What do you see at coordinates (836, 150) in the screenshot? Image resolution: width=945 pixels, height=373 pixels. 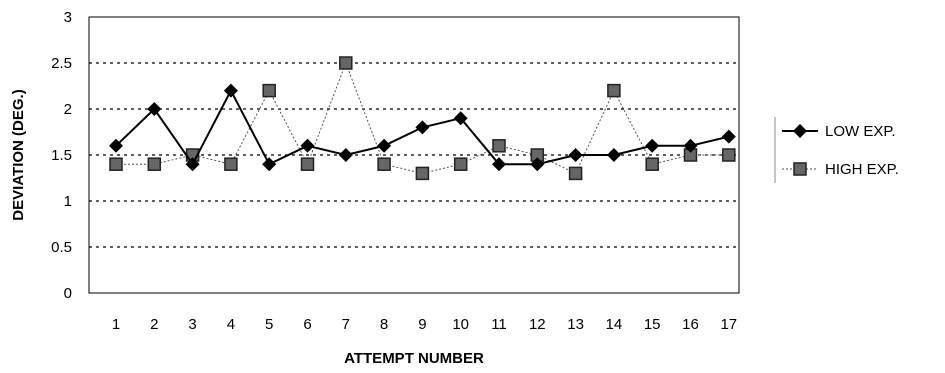 I see `legend: LOW EXP. HIGH EXP.` at bounding box center [836, 150].